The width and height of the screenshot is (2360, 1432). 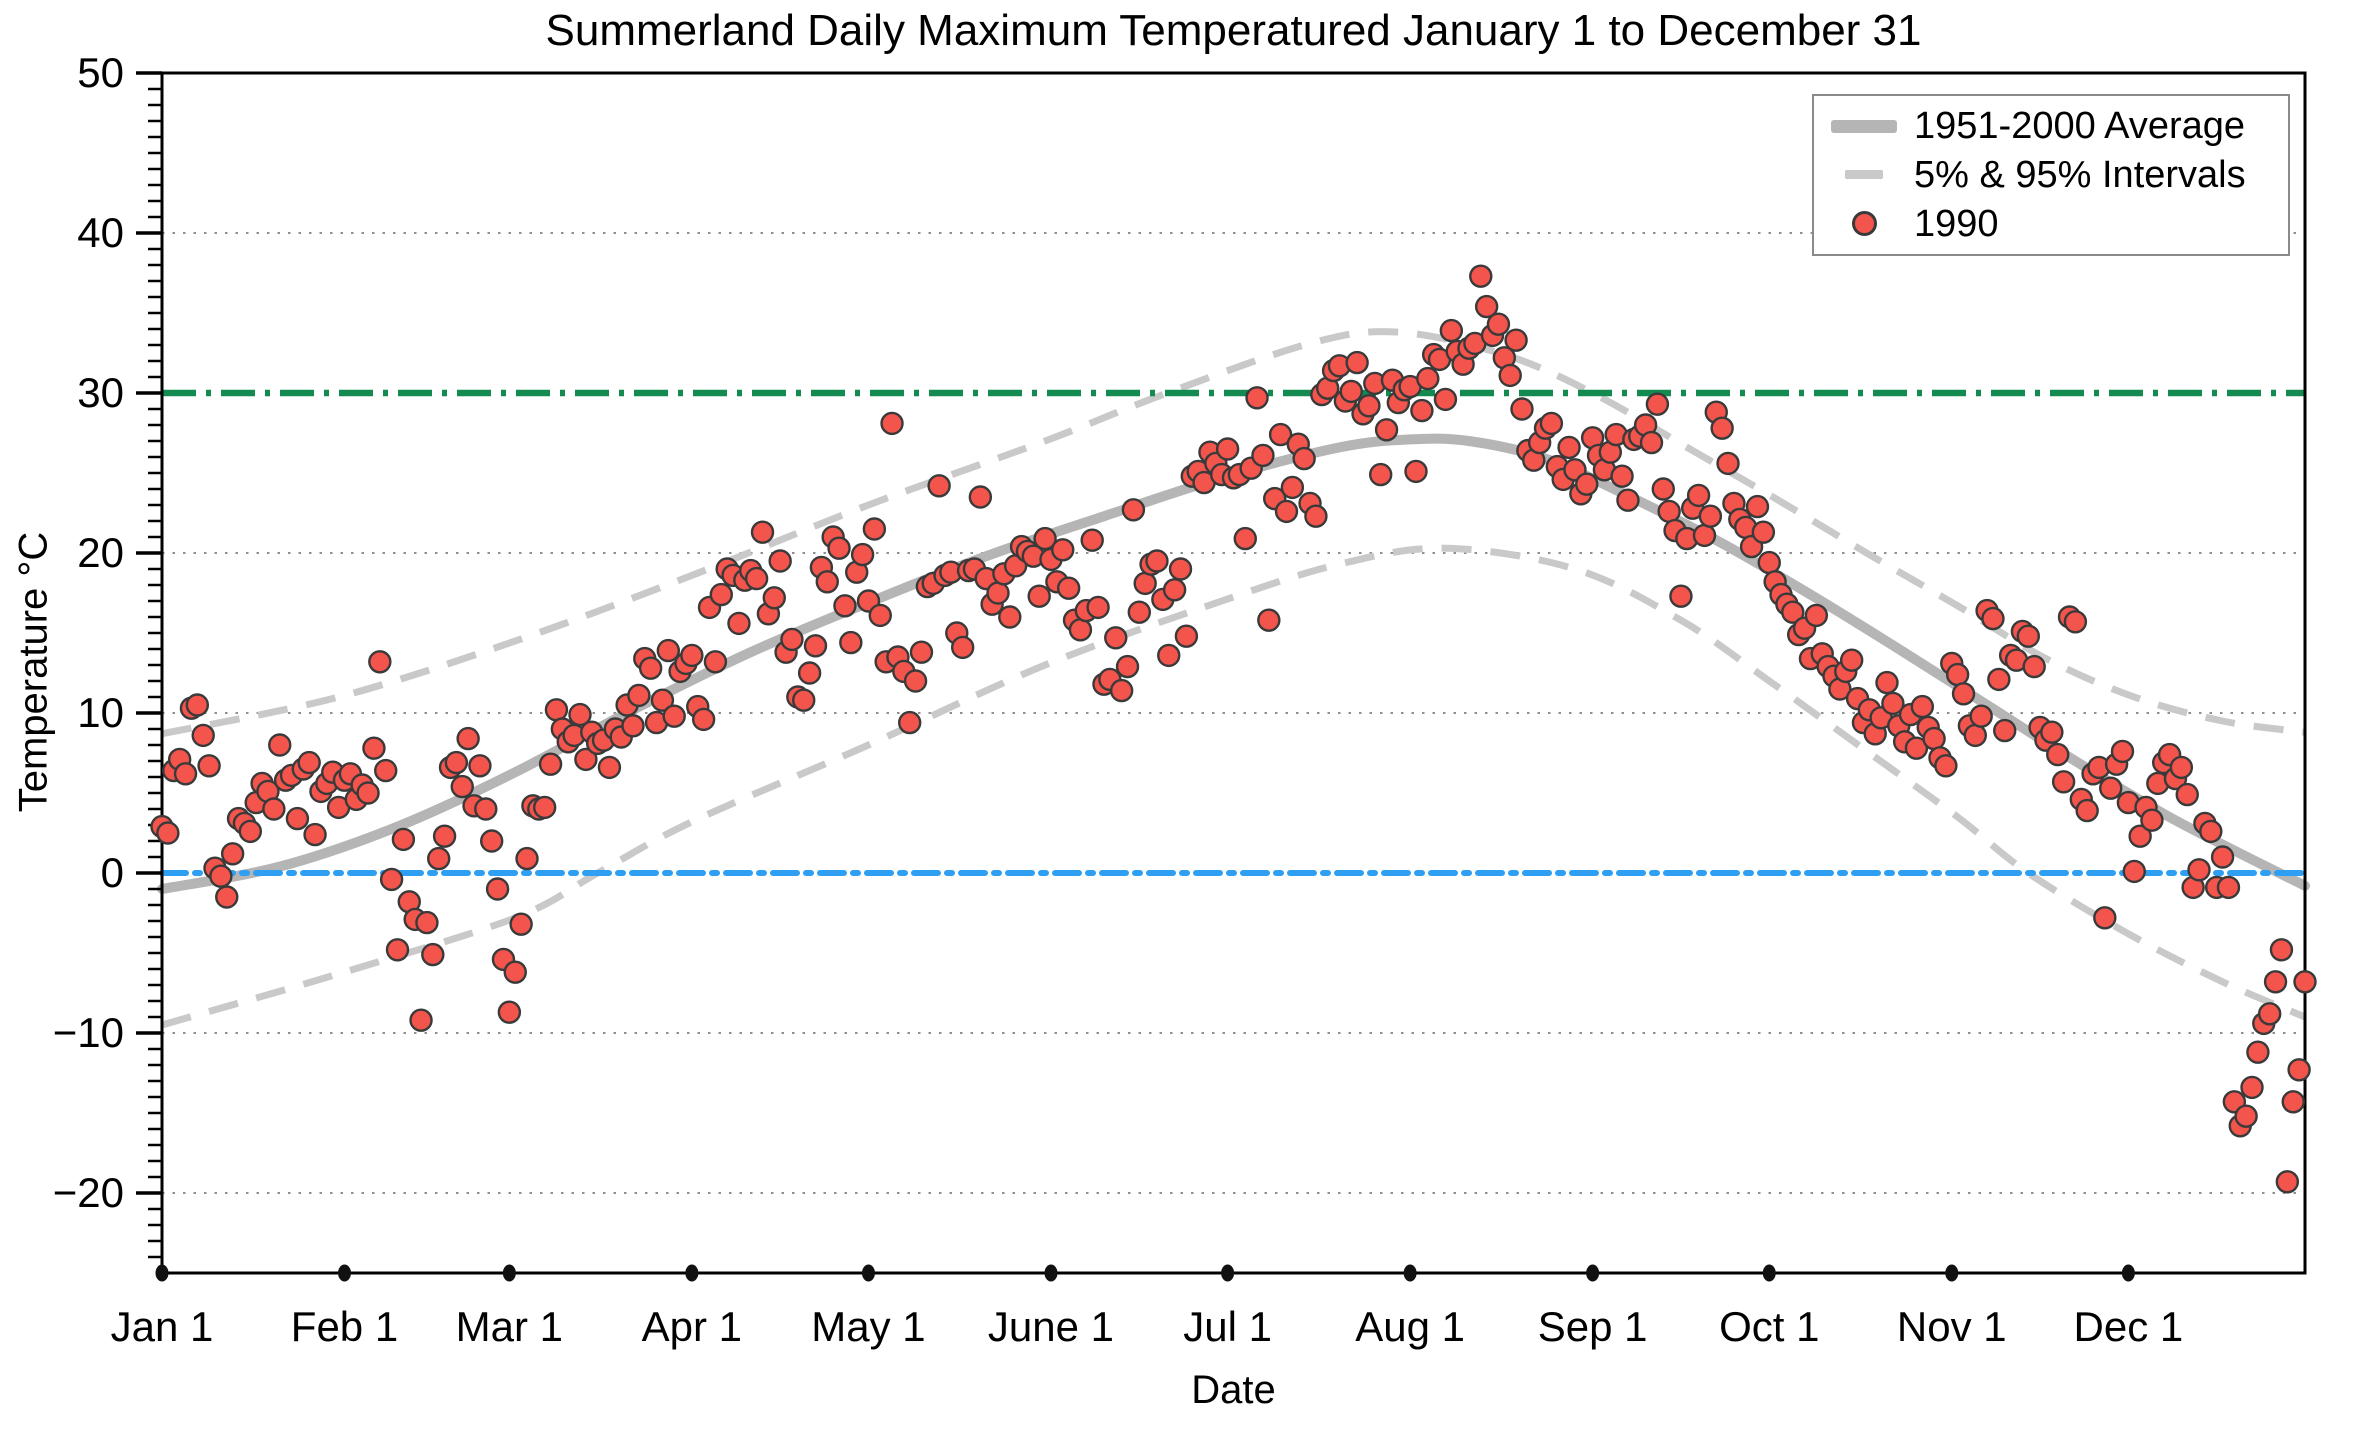 What do you see at coordinates (344, 1326) in the screenshot?
I see `x-tick-label: Feb 1` at bounding box center [344, 1326].